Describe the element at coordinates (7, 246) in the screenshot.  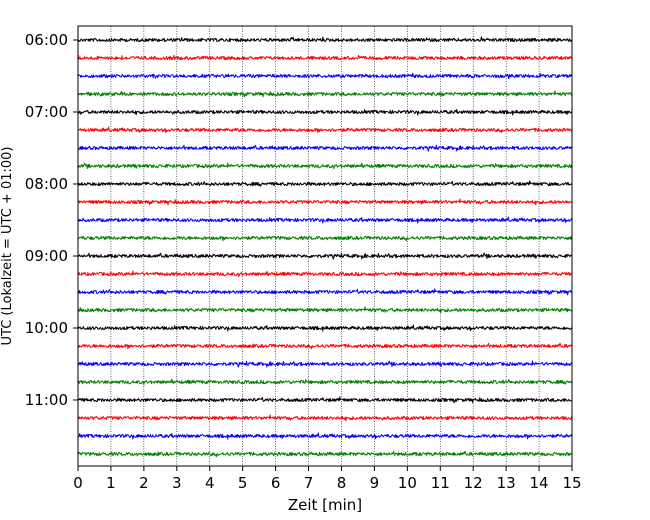
I see `y-axis-label: UTC (Lokalzeit = UTC + 01:00)` at that location.